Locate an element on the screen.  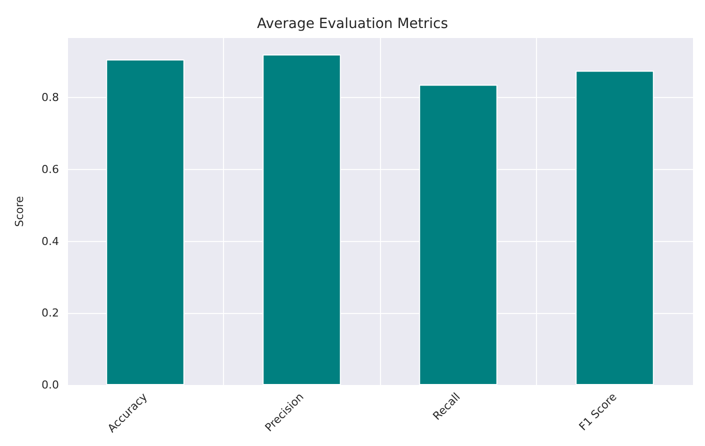
y-tick-label: 0.8 is located at coordinates (50, 97).